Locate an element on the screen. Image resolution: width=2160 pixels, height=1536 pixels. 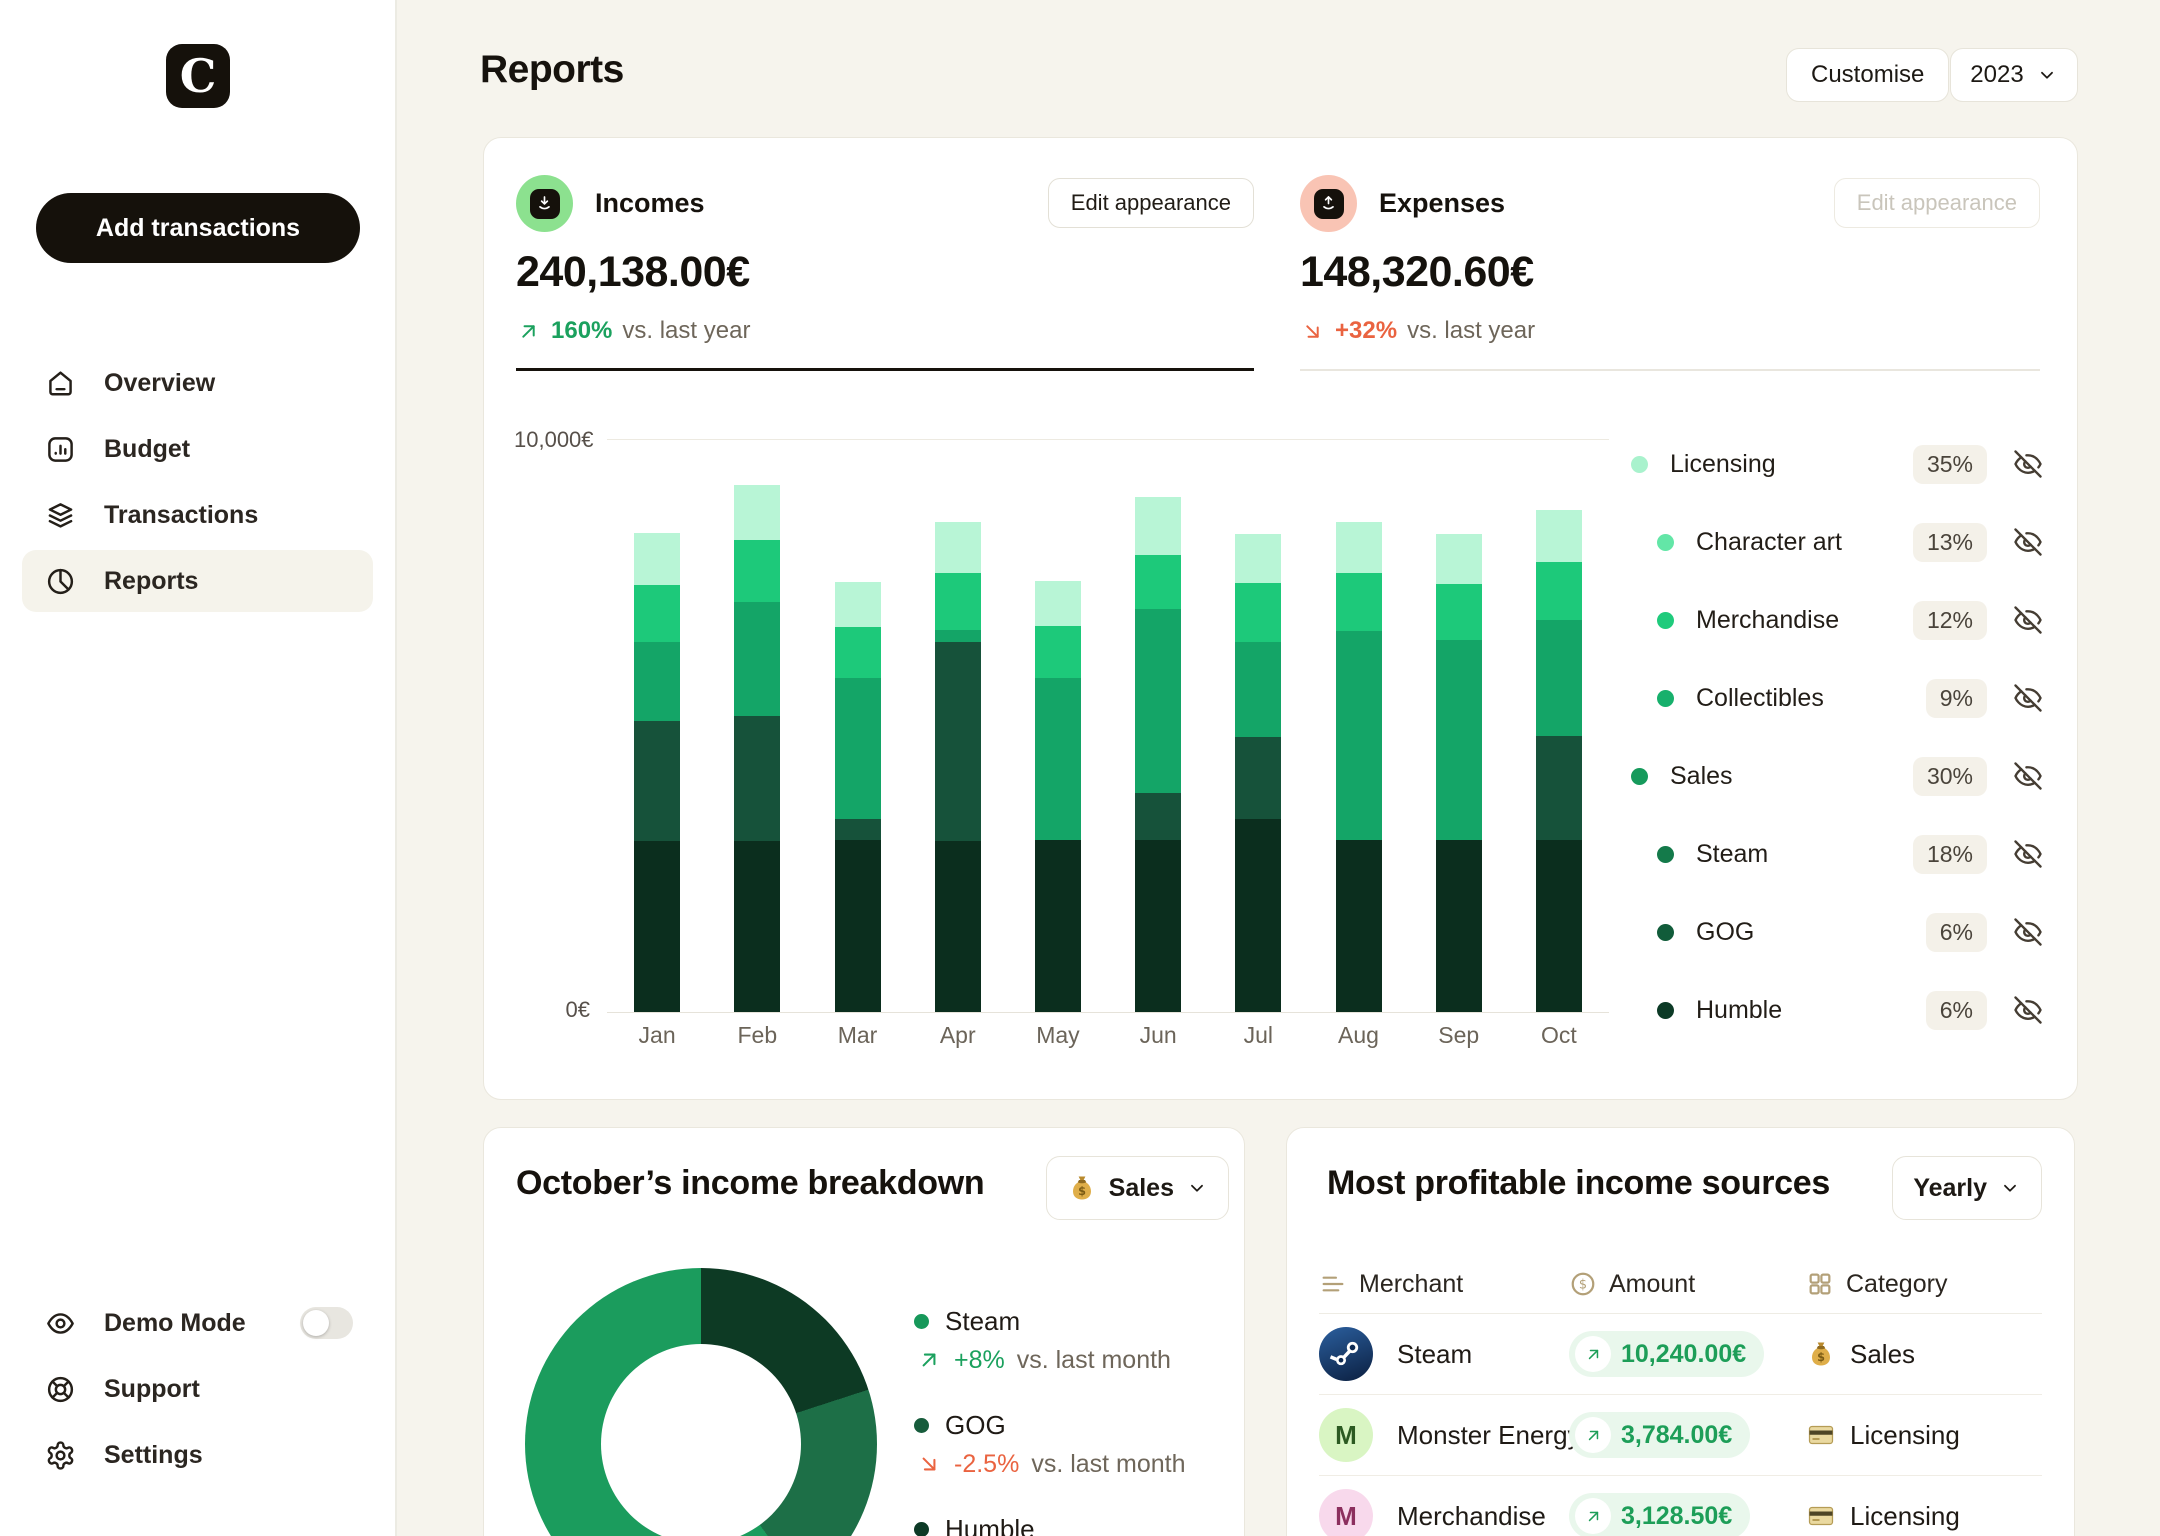
sidebar-item-settings: Settings is located at coordinates (197, 1455).